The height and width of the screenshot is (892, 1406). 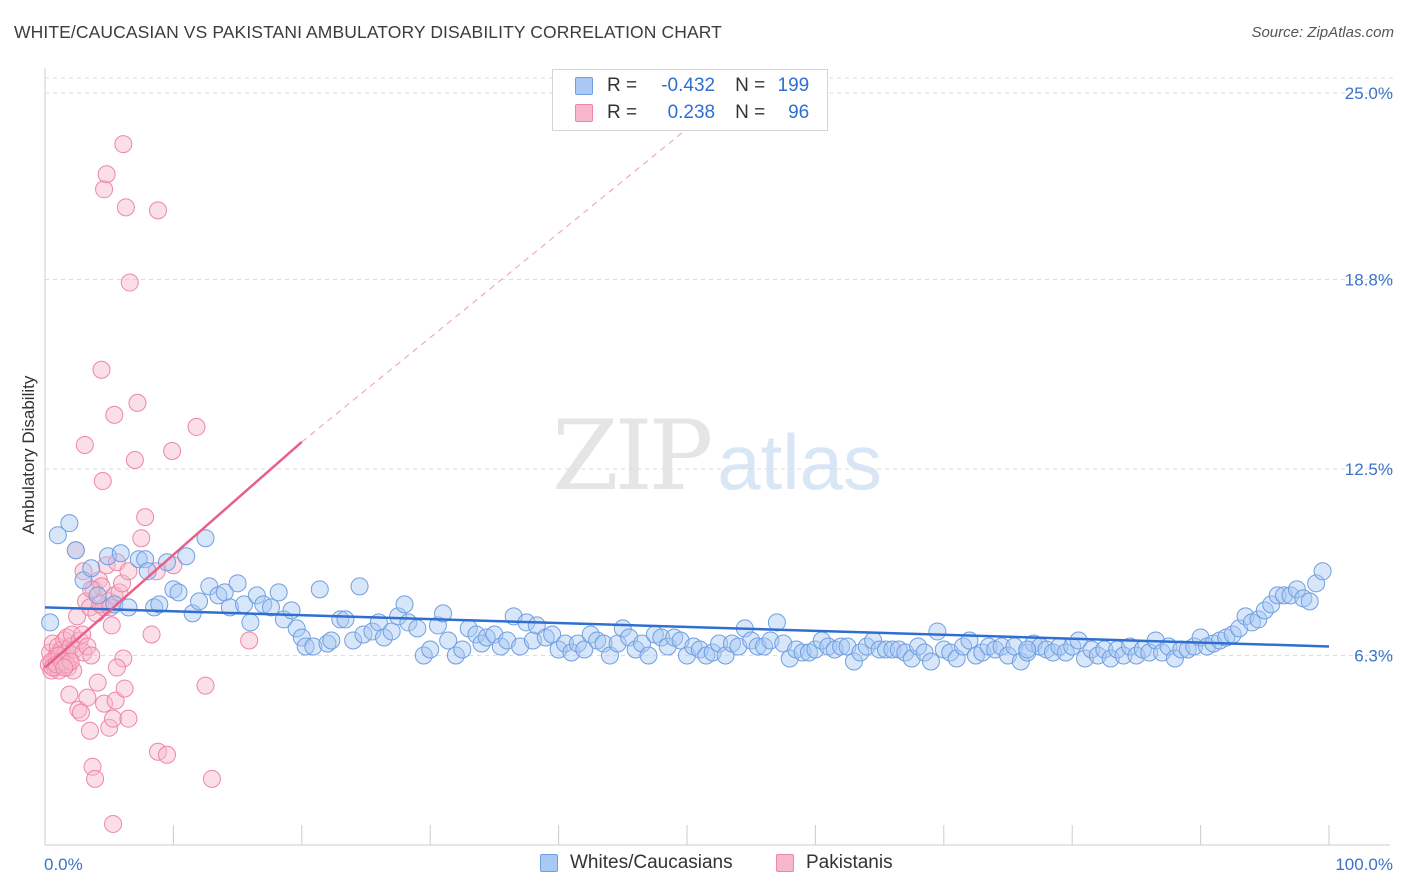 I want to click on legend-n-value: 199, so click(x=793, y=85).